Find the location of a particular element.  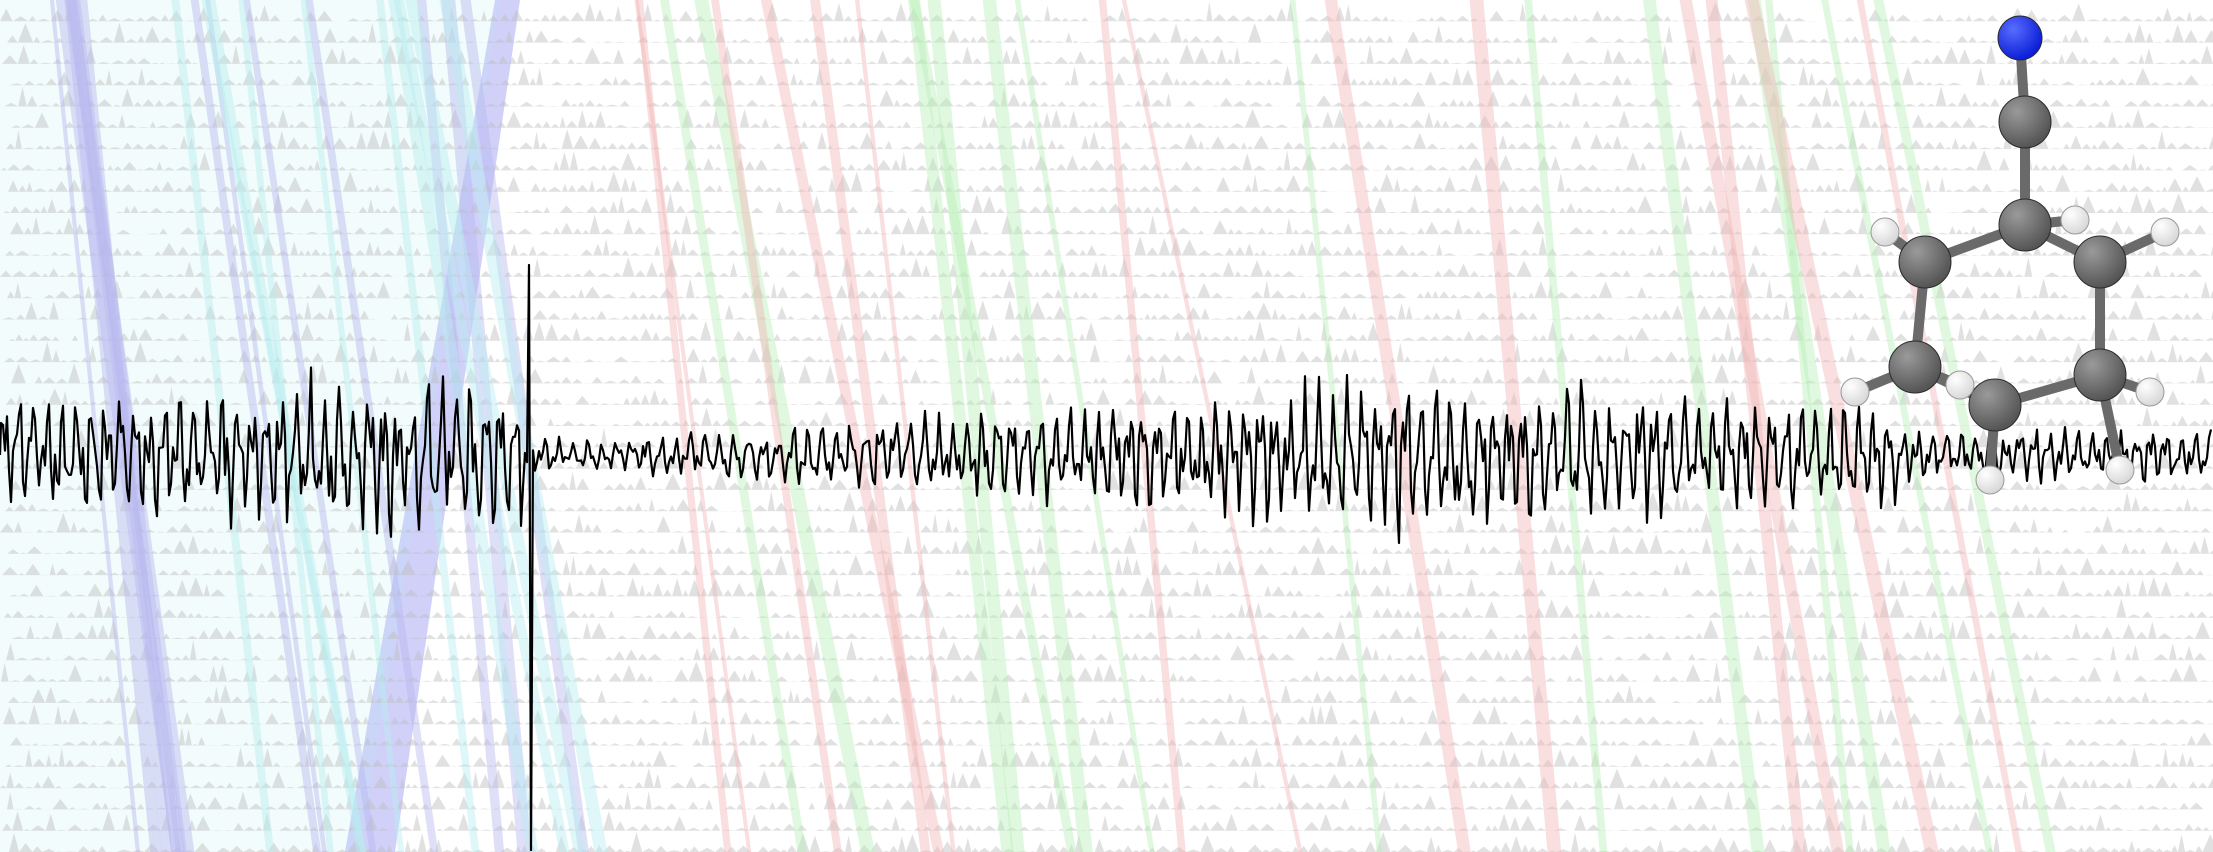

diagonal-band is located at coordinates (432, 426).